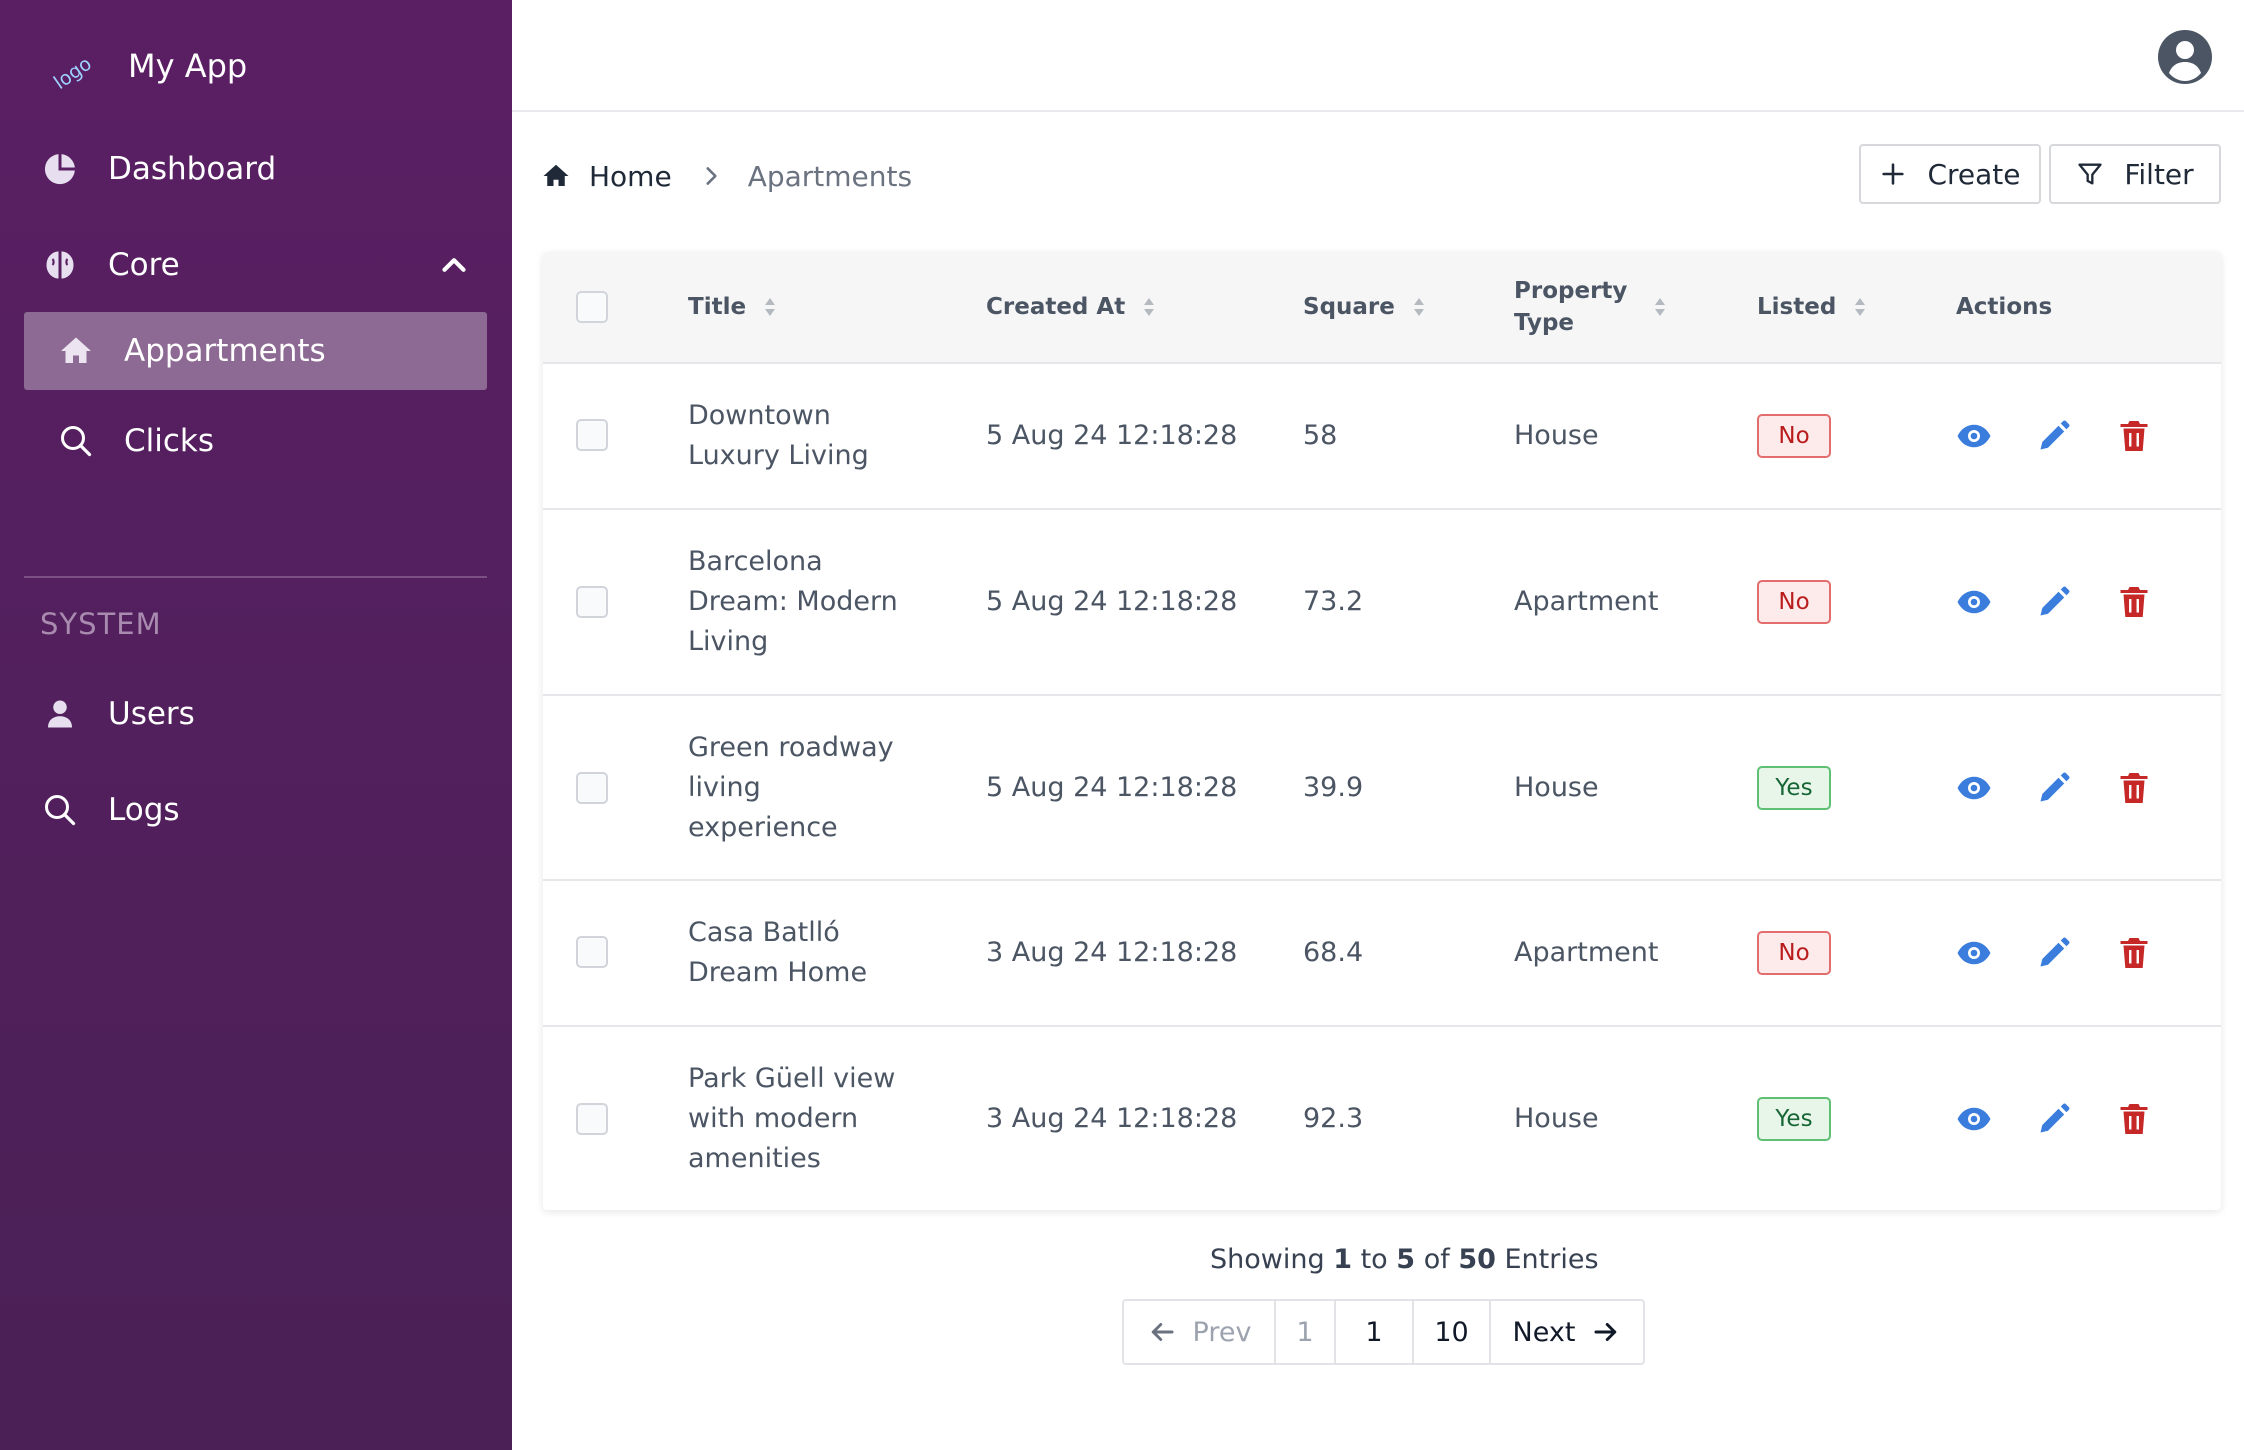 This screenshot has width=2244, height=1450. I want to click on cell-square: 39.9, so click(1333, 787).